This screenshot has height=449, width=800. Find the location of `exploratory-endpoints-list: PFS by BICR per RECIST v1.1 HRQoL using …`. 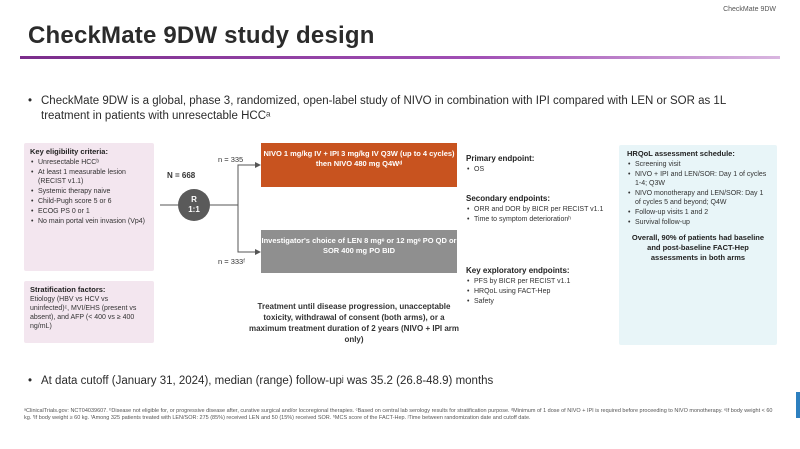

exploratory-endpoints-list: PFS by BICR per RECIST v1.1 HRQoL using … is located at coordinates (541, 291).